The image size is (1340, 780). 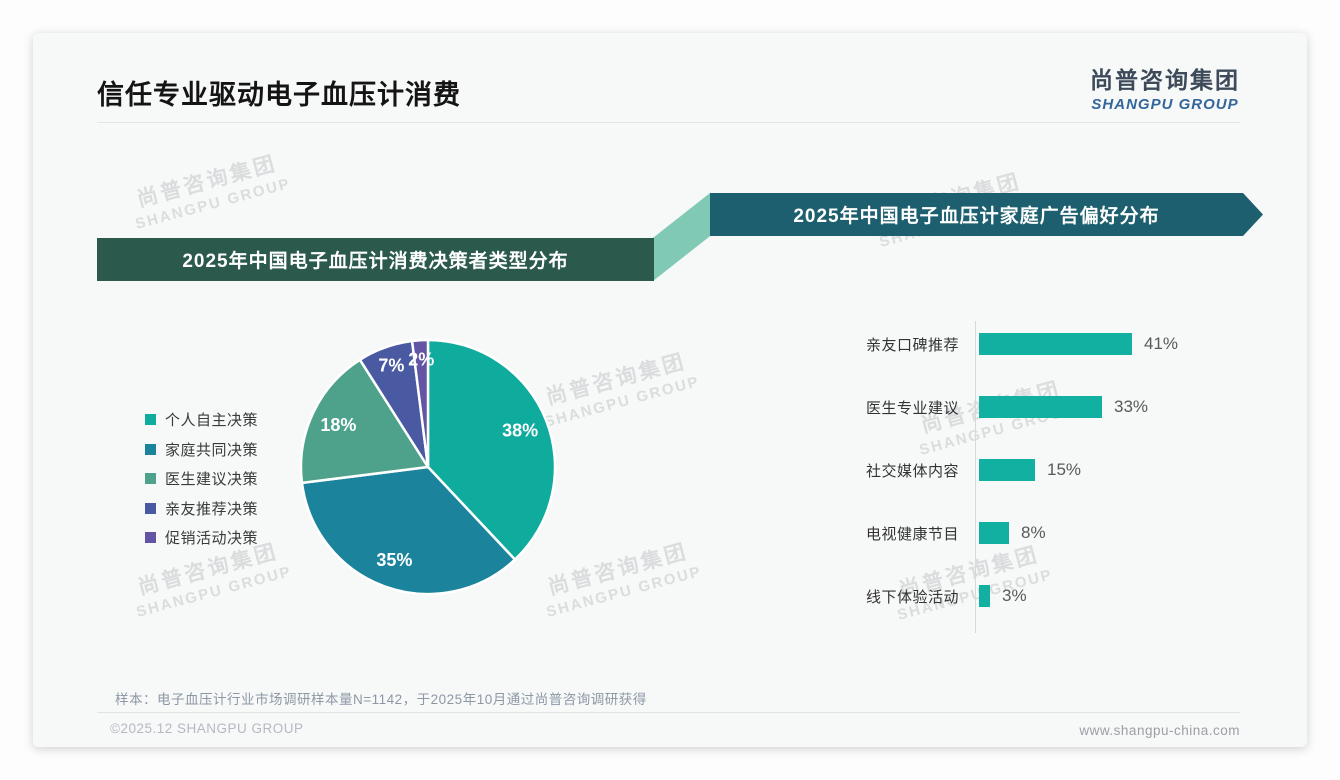 What do you see at coordinates (912, 345) in the screenshot?
I see `bar-category-label: 亲友口碑推荐` at bounding box center [912, 345].